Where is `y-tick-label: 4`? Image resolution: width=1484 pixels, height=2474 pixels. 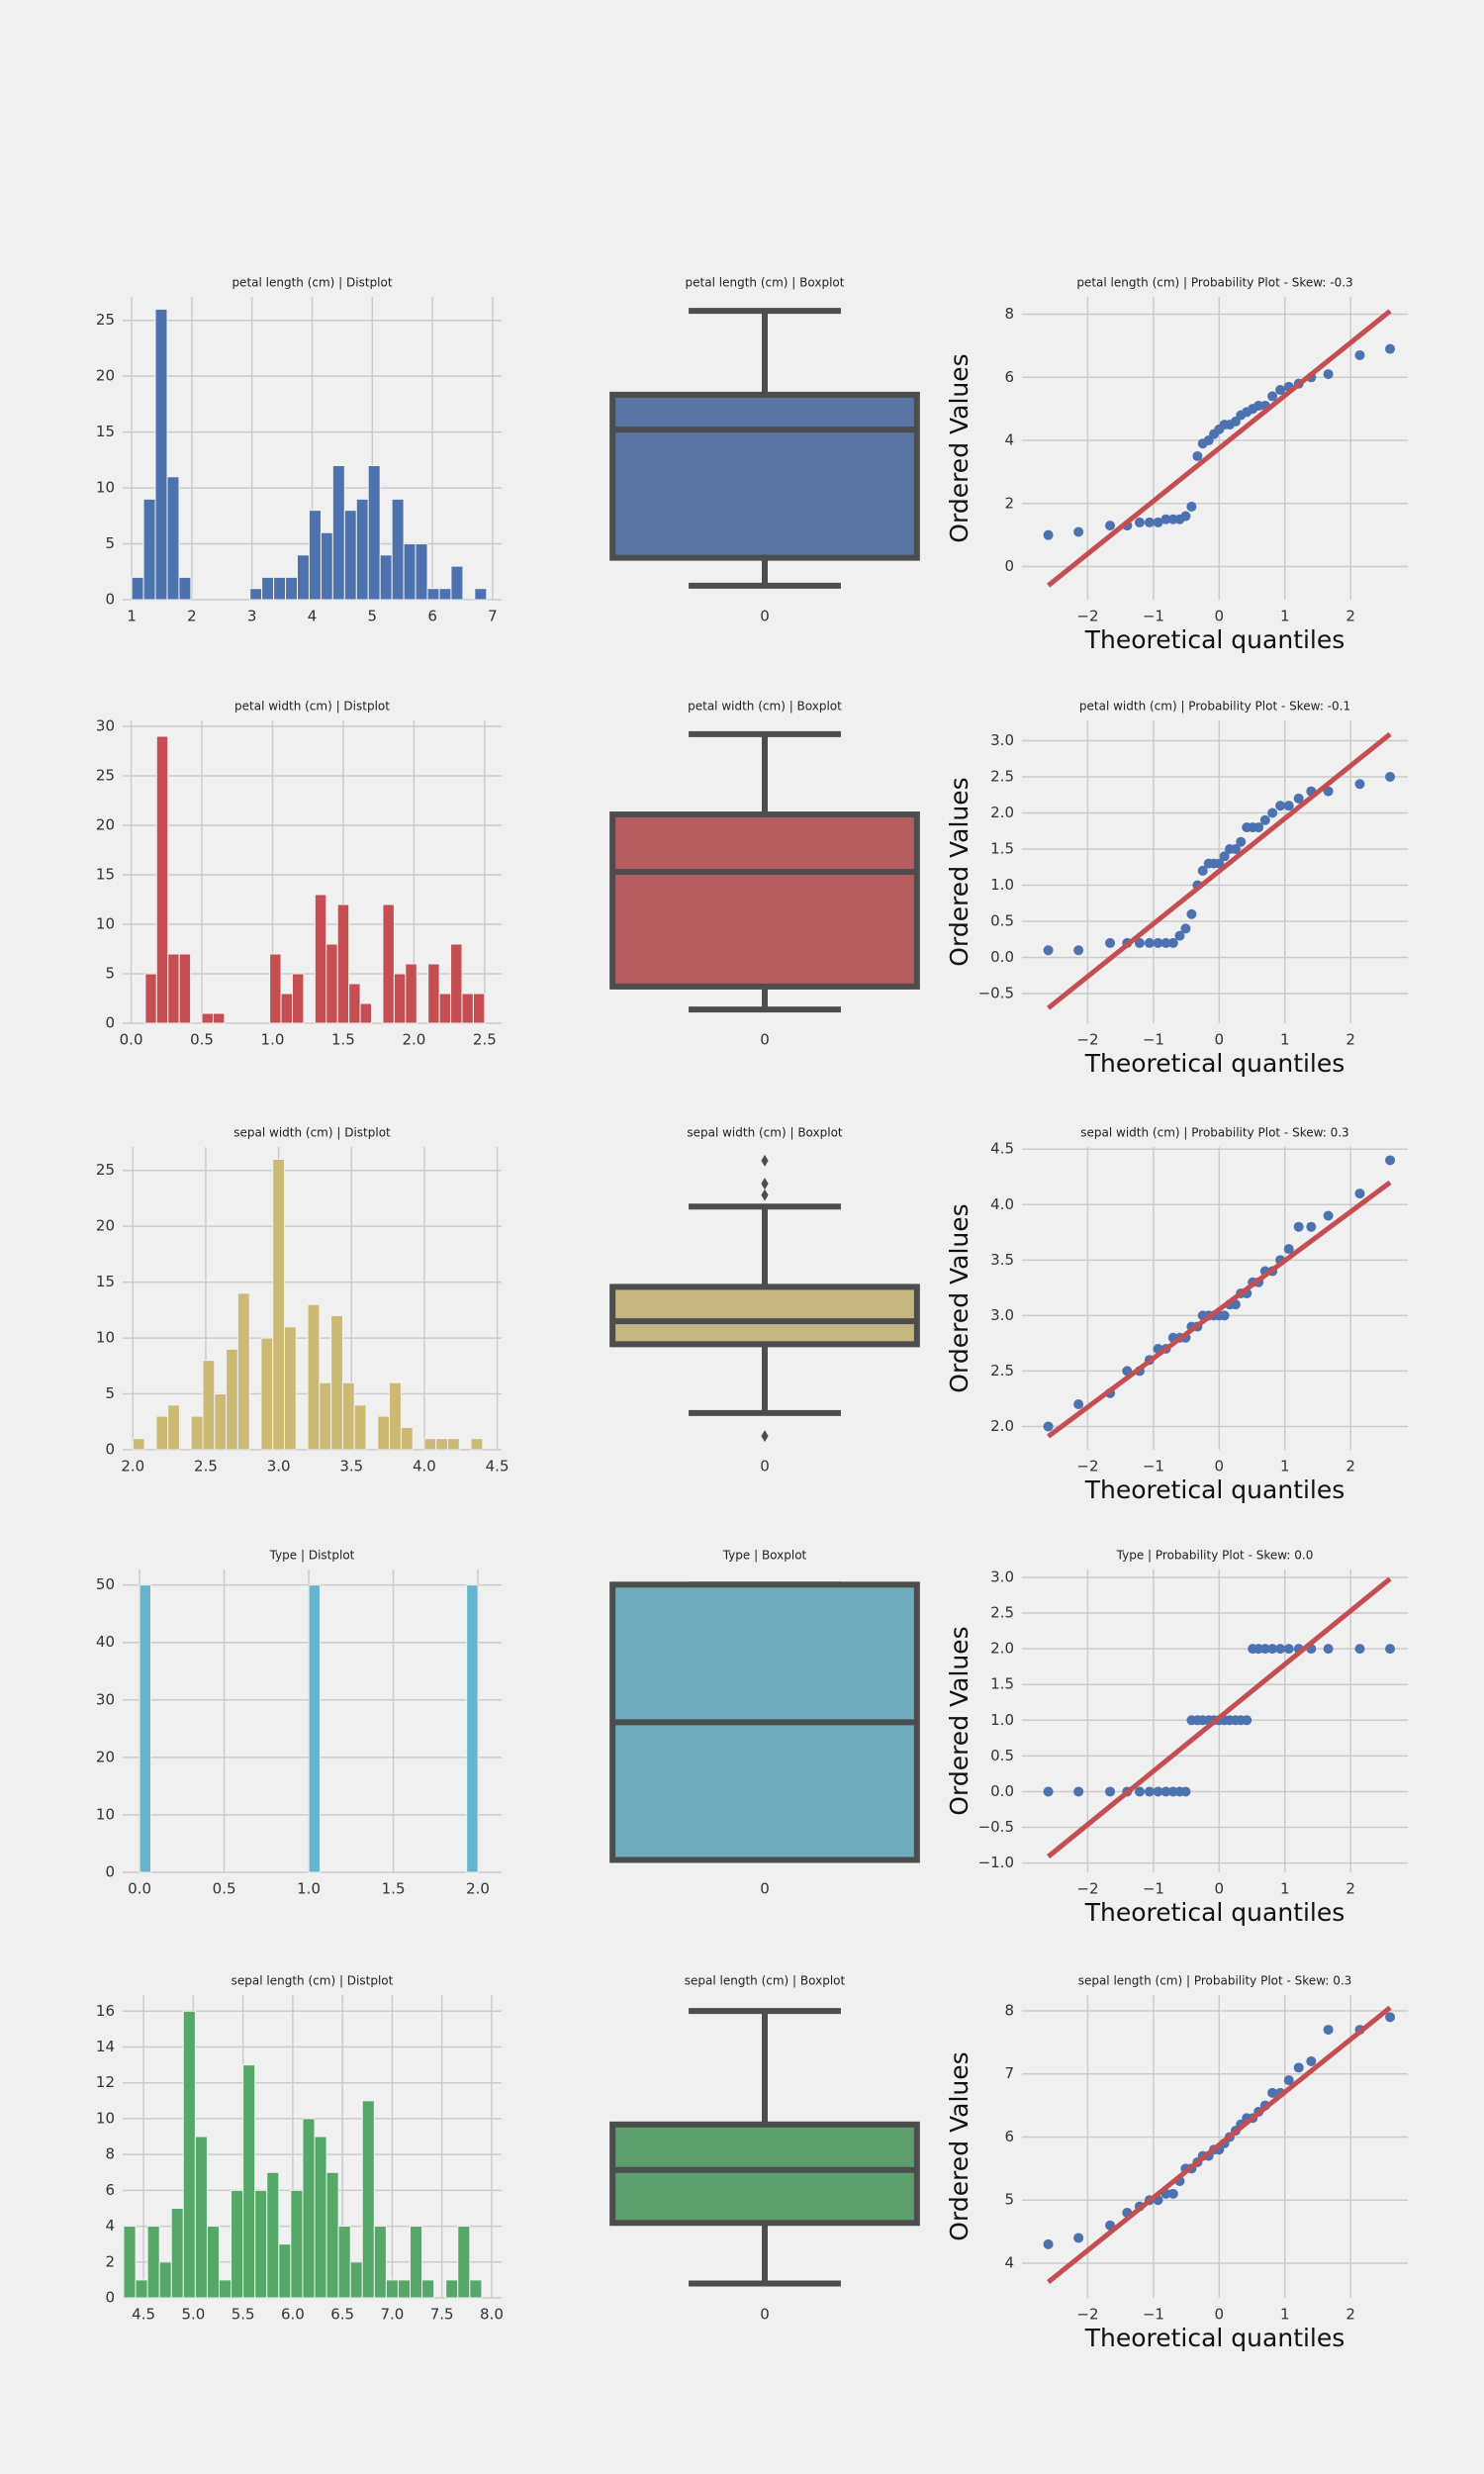 y-tick-label: 4 is located at coordinates (1009, 440).